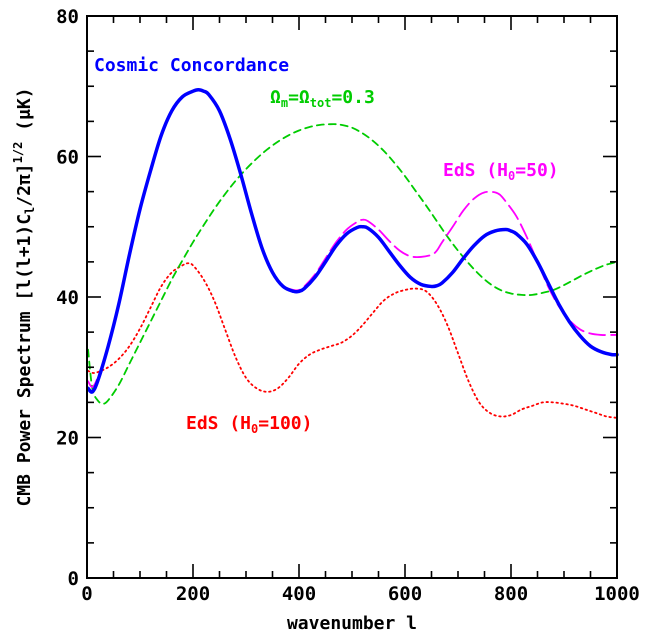 This screenshot has width=647, height=635. Describe the element at coordinates (352, 623) in the screenshot. I see `x-axis-title: wavenumber l` at that location.